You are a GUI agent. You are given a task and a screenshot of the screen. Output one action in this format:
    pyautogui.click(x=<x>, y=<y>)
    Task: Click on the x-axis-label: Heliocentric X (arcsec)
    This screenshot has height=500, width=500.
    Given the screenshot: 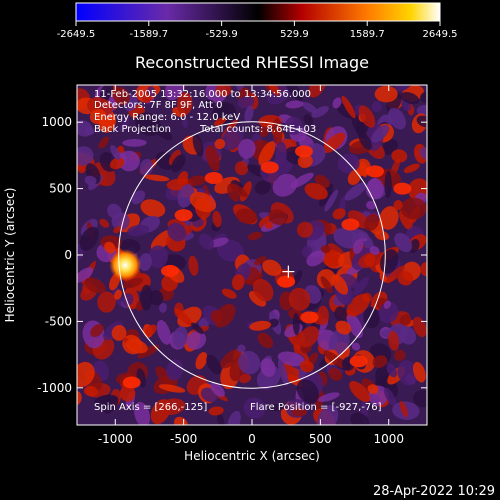 What is the action you would take?
    pyautogui.click(x=252, y=456)
    